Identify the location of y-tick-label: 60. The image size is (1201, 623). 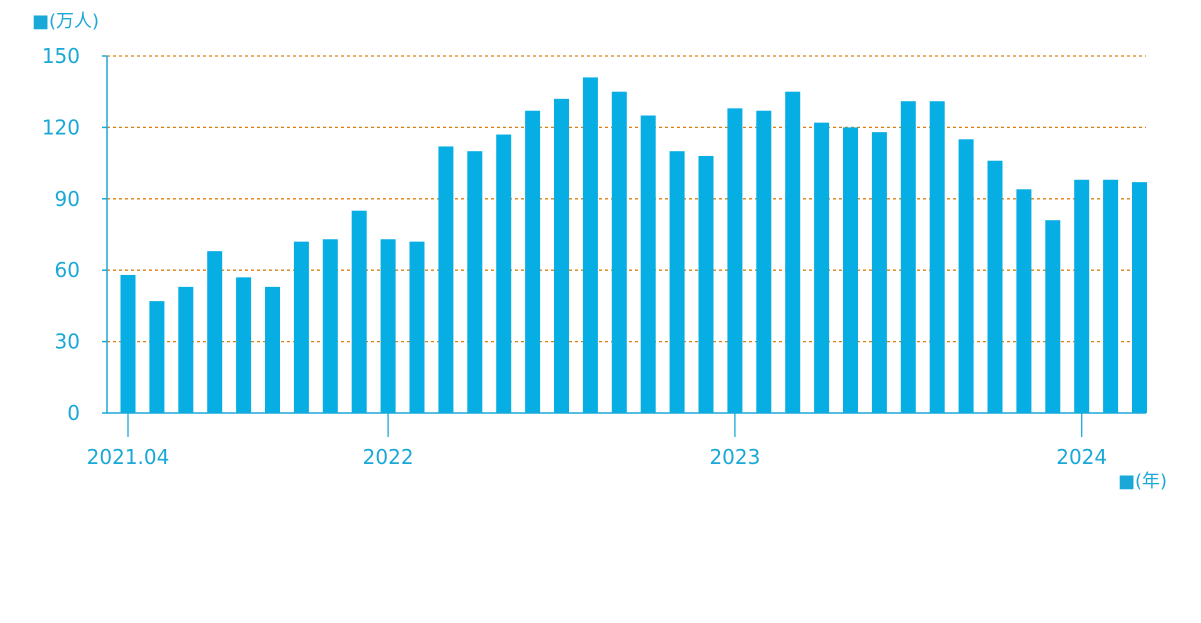
(67, 270).